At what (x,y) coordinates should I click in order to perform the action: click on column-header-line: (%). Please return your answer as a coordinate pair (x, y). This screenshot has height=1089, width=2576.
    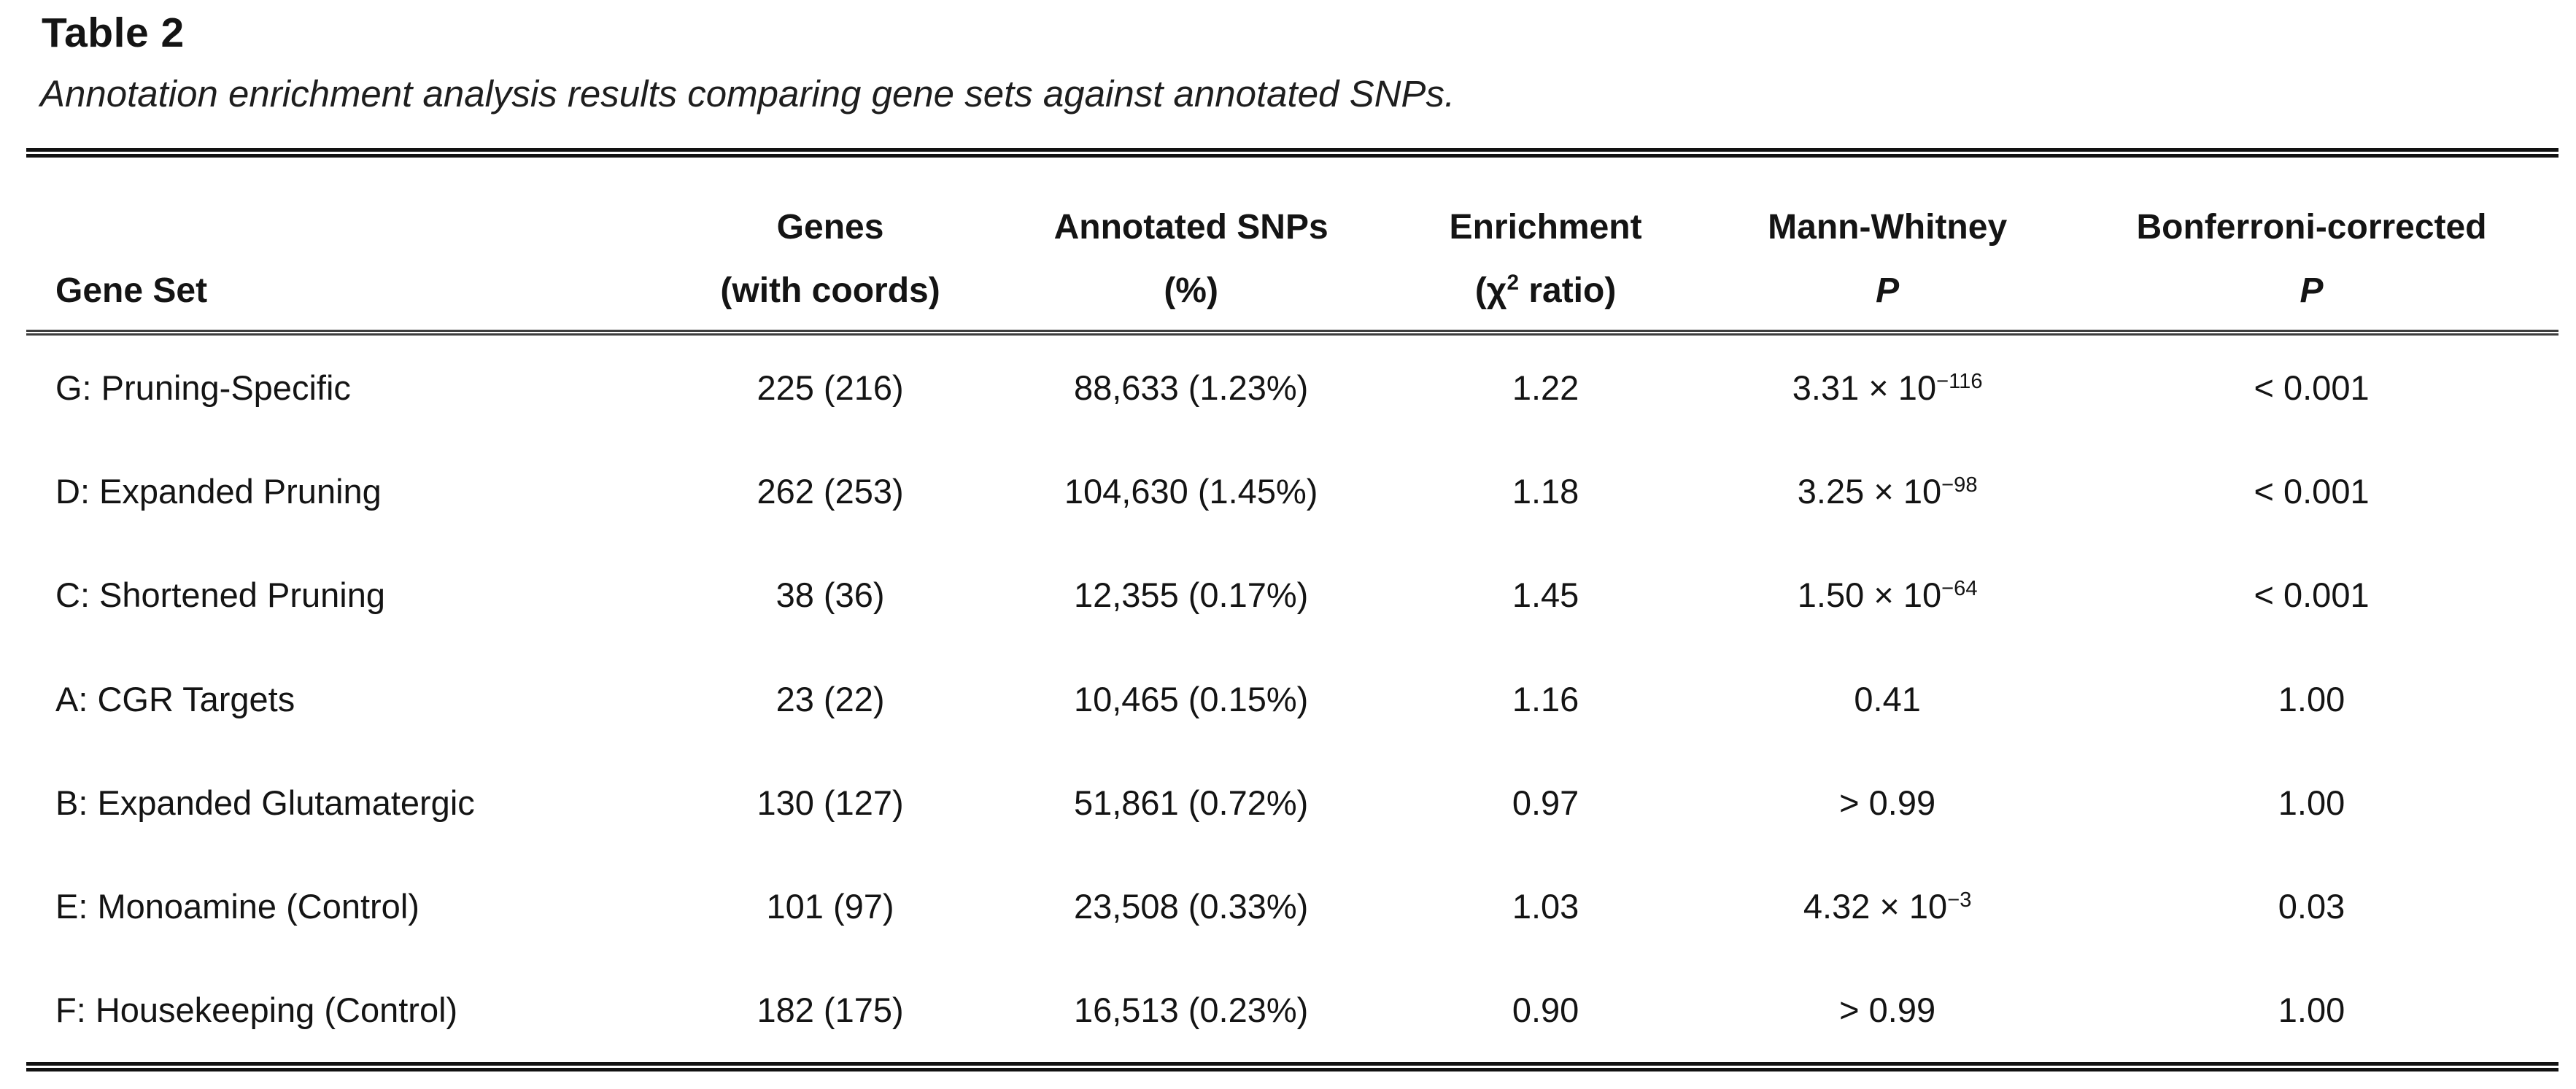
    Looking at the image, I should click on (1191, 290).